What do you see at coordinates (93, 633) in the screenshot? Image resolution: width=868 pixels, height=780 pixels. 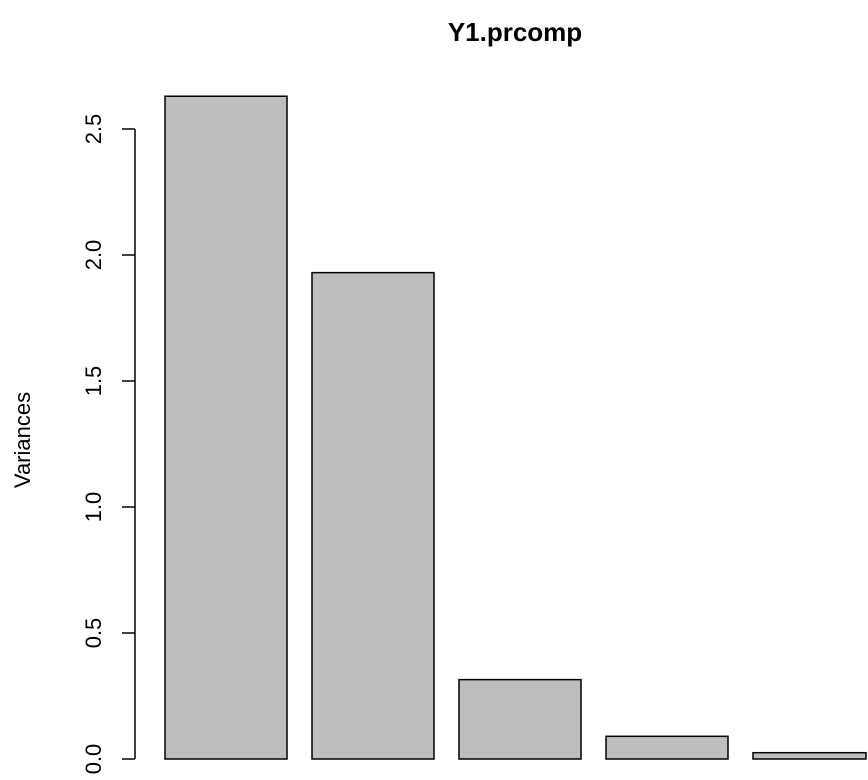 I see `y-tick-label: 0.5` at bounding box center [93, 633].